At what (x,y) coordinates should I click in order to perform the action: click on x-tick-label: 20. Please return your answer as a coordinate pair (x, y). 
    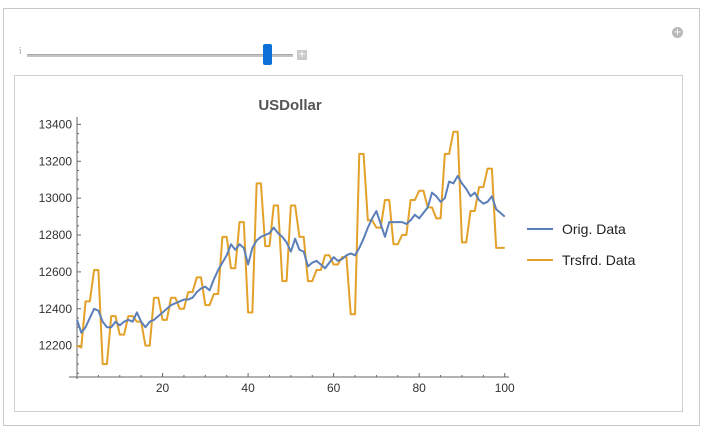
    Looking at the image, I should click on (163, 388).